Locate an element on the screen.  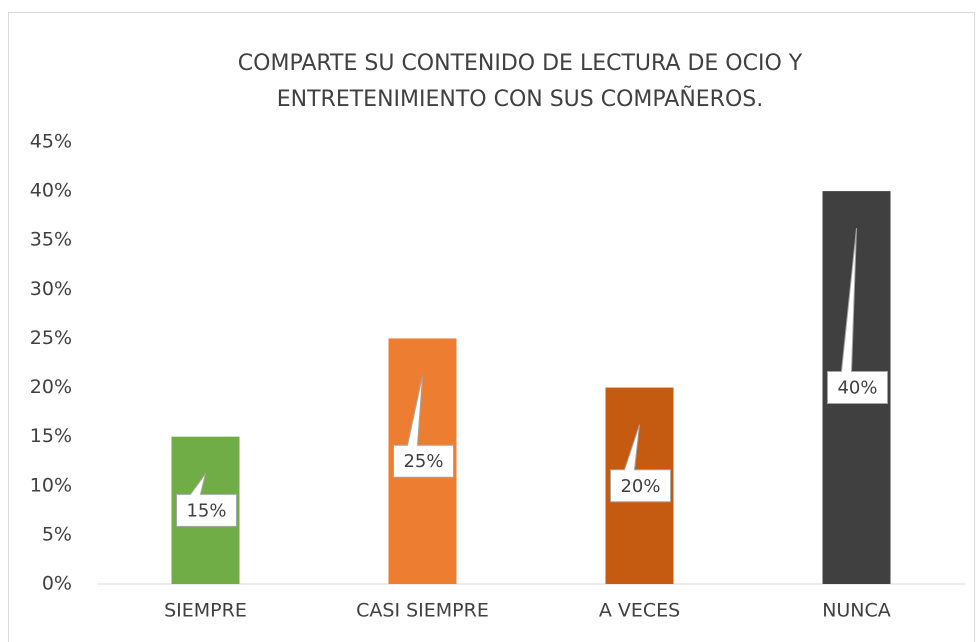
data-label: 20% is located at coordinates (640, 486).